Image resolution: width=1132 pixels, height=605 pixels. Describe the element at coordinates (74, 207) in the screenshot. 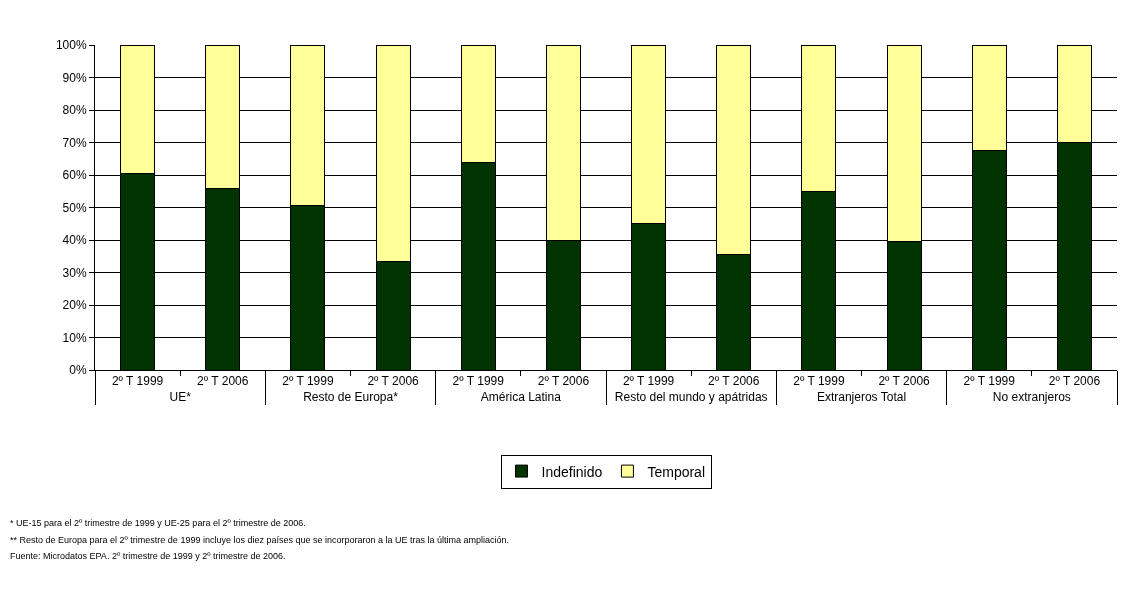

I see `y-tick-label: 50%` at that location.